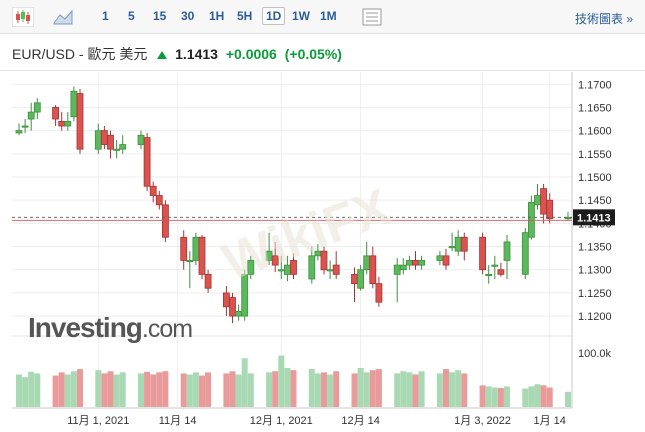 Image resolution: width=645 pixels, height=432 pixels. What do you see at coordinates (105, 16) in the screenshot?
I see `timeframe-1: 1` at bounding box center [105, 16].